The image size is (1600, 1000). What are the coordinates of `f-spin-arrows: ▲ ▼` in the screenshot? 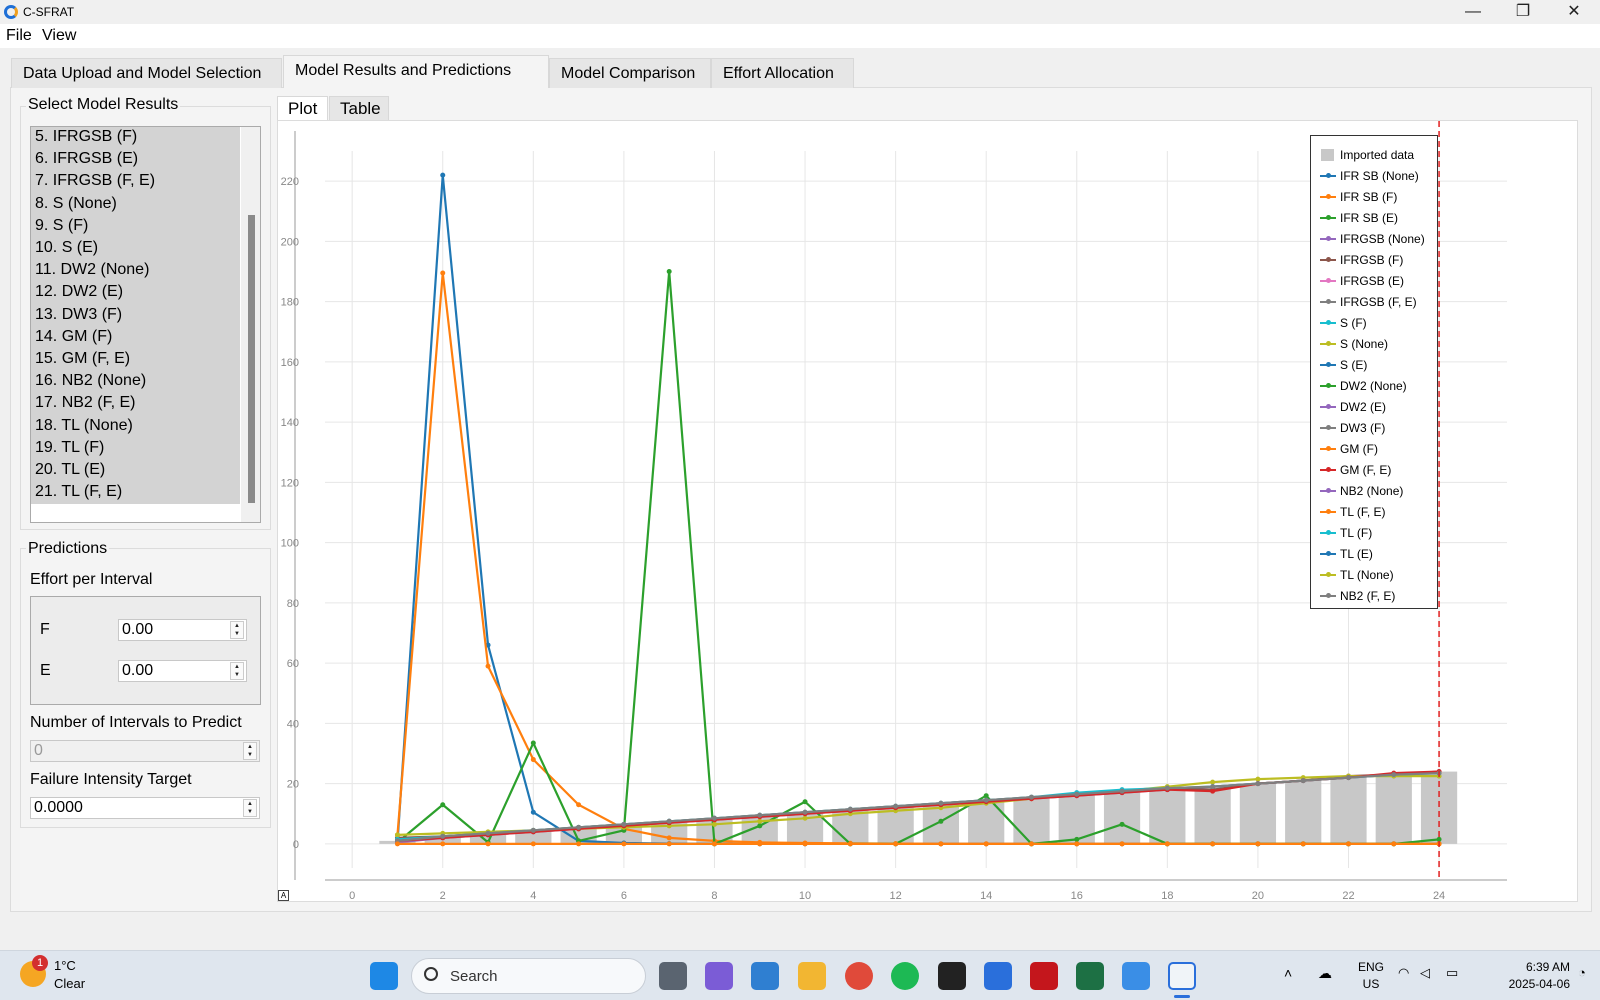 It's located at (237, 630).